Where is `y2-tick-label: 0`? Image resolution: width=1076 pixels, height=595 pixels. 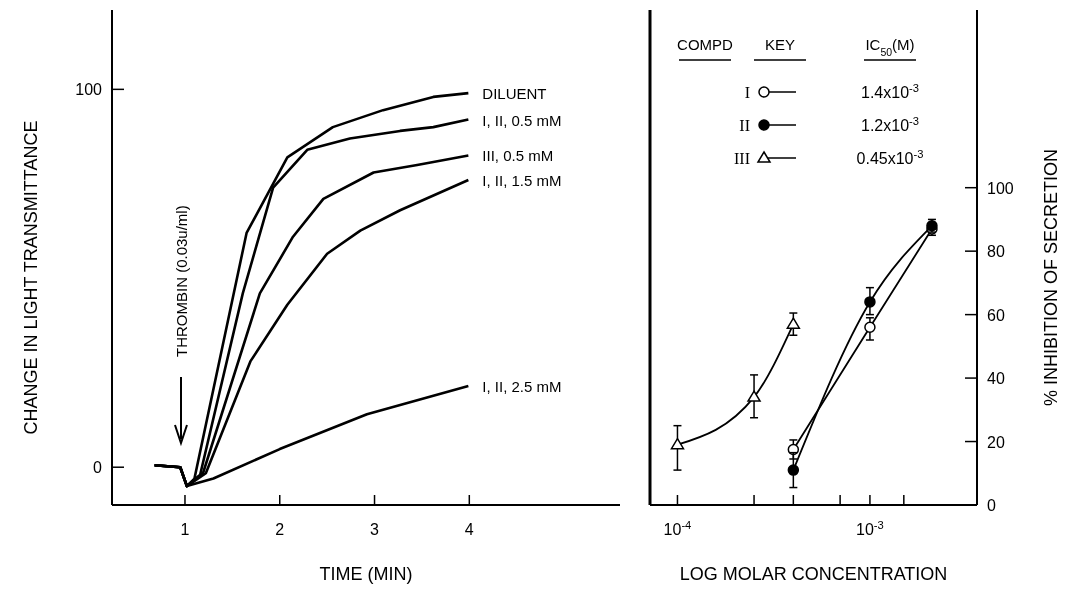 y2-tick-label: 0 is located at coordinates (991, 505).